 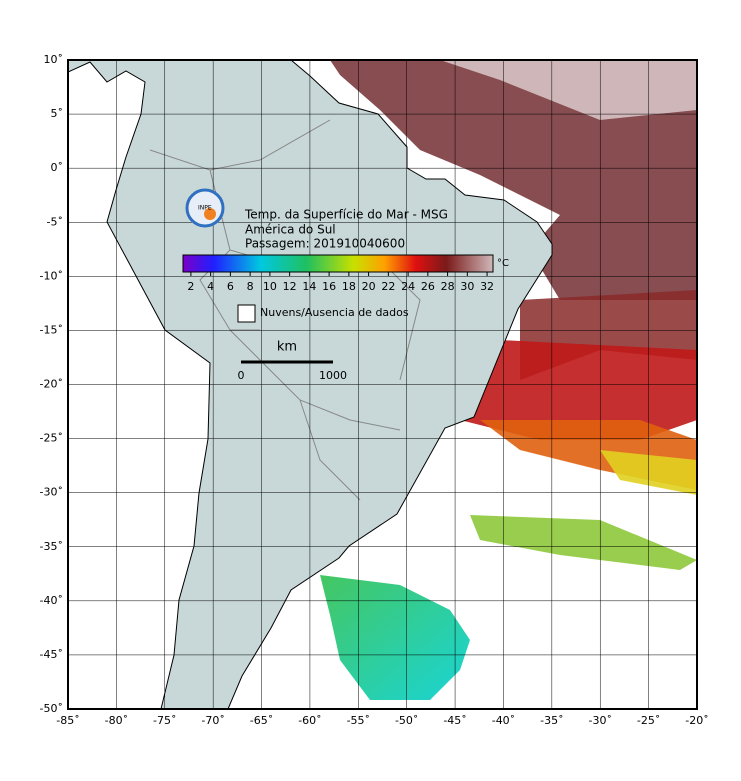 What do you see at coordinates (270, 286) in the screenshot?
I see `colorbar-tick-label: 10` at bounding box center [270, 286].